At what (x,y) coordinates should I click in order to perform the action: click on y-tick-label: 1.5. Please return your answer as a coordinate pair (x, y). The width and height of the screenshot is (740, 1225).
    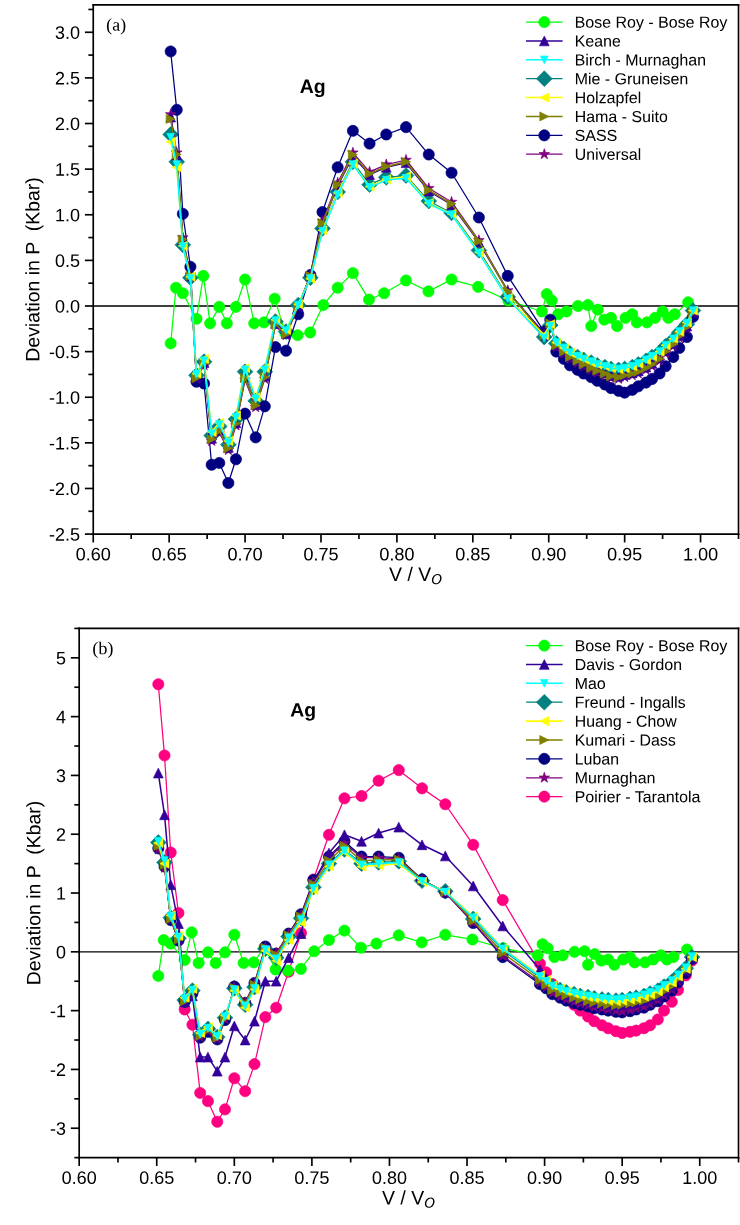
    Looking at the image, I should click on (68, 169).